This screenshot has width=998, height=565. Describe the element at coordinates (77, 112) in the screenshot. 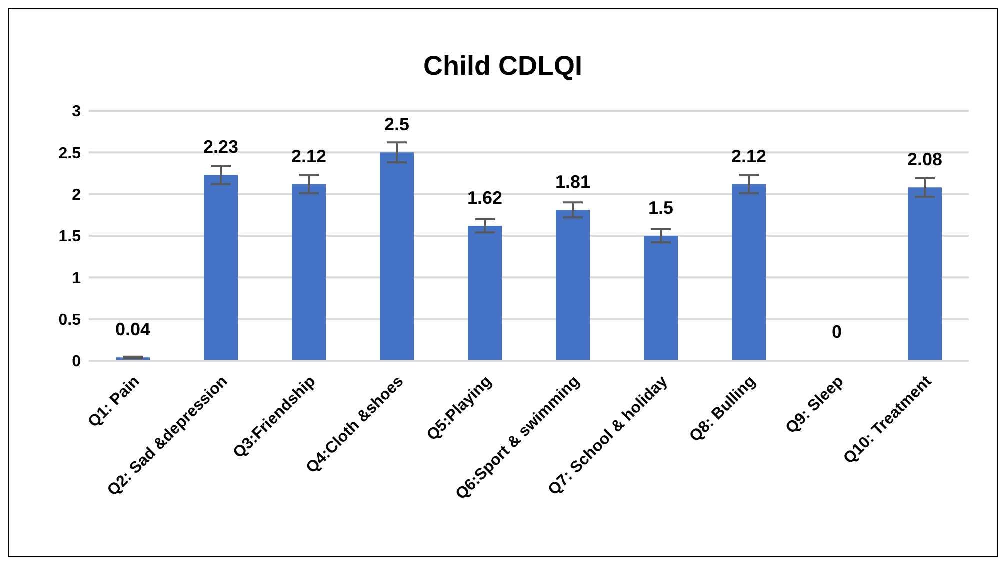

I see `y-tick-label: 3` at that location.